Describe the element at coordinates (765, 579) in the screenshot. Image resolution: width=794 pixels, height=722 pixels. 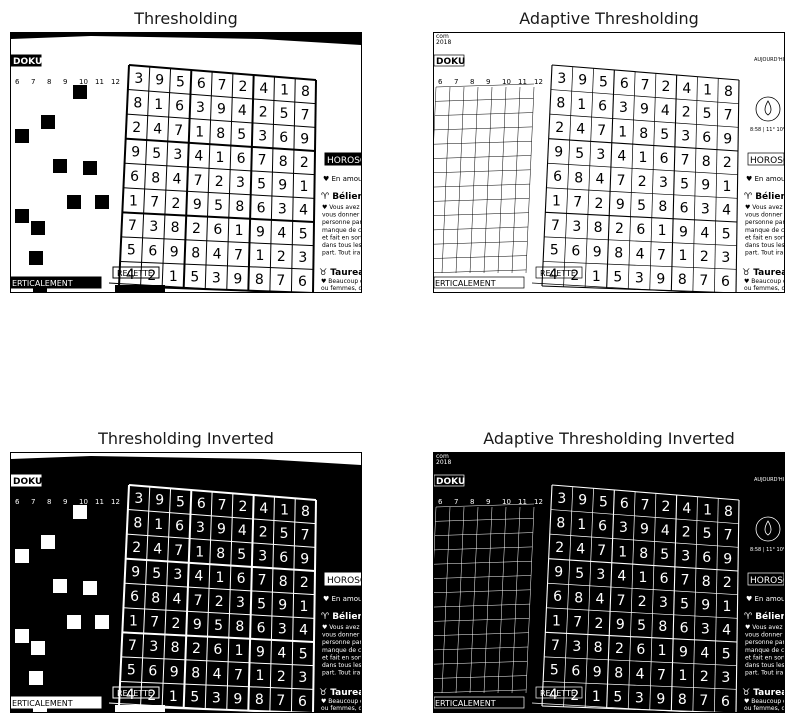
I see `horoscope-tab` at that location.